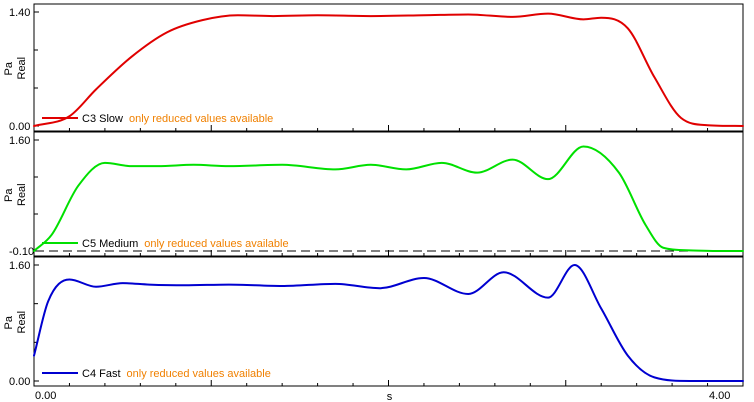 The width and height of the screenshot is (754, 402). What do you see at coordinates (19, 141) in the screenshot?
I see `panel-2-y-max-label: 1.60` at bounding box center [19, 141].